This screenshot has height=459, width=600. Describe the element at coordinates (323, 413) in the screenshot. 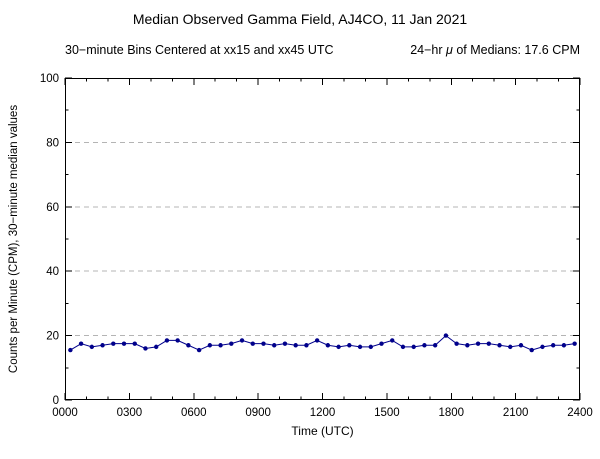

I see `x-tick-label: 1200` at that location.